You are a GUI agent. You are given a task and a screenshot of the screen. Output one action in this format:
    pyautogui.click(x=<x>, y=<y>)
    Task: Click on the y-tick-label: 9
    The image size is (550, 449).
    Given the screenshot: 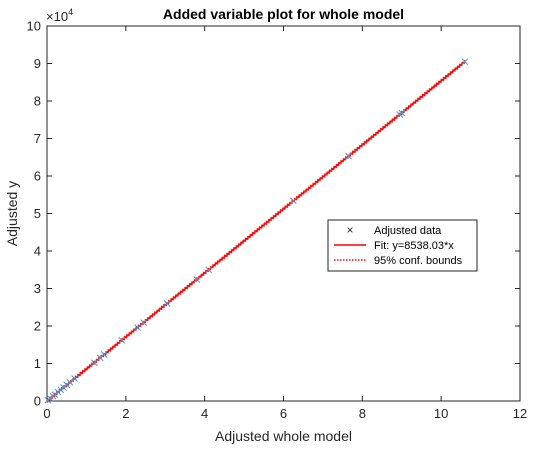 What is the action you would take?
    pyautogui.click(x=37, y=63)
    